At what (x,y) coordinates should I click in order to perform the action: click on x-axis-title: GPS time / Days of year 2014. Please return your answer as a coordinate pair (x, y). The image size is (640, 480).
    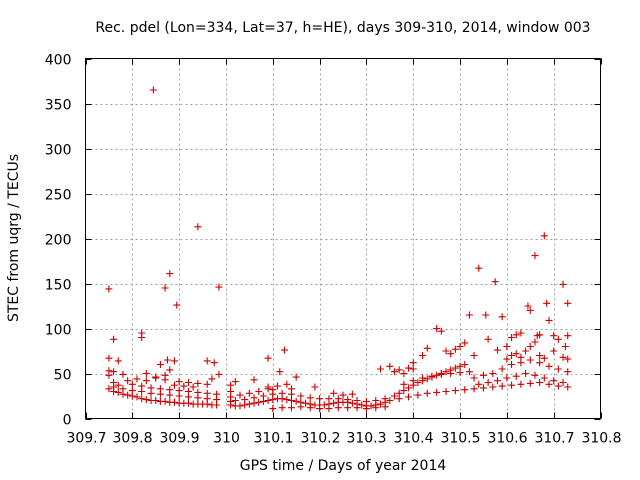
    Looking at the image, I should click on (343, 466).